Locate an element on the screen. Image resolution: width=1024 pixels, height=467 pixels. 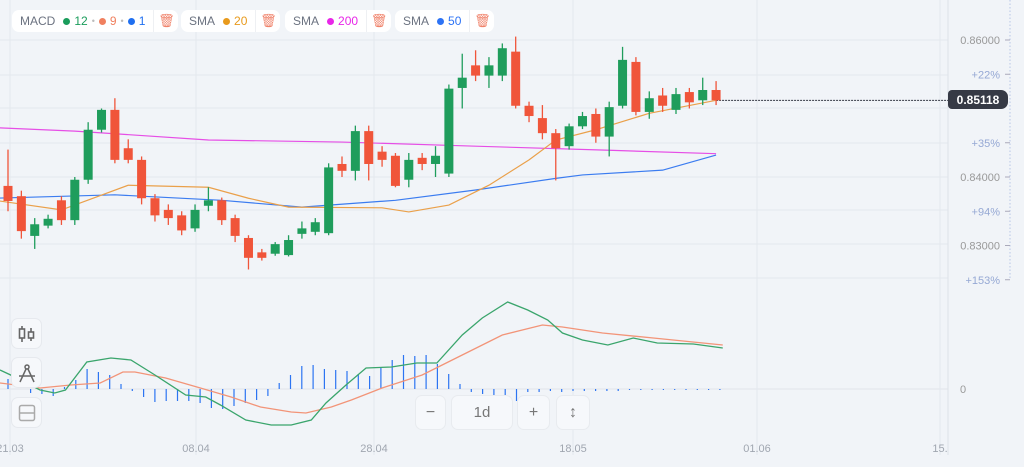
layout-button is located at coordinates (26, 412).